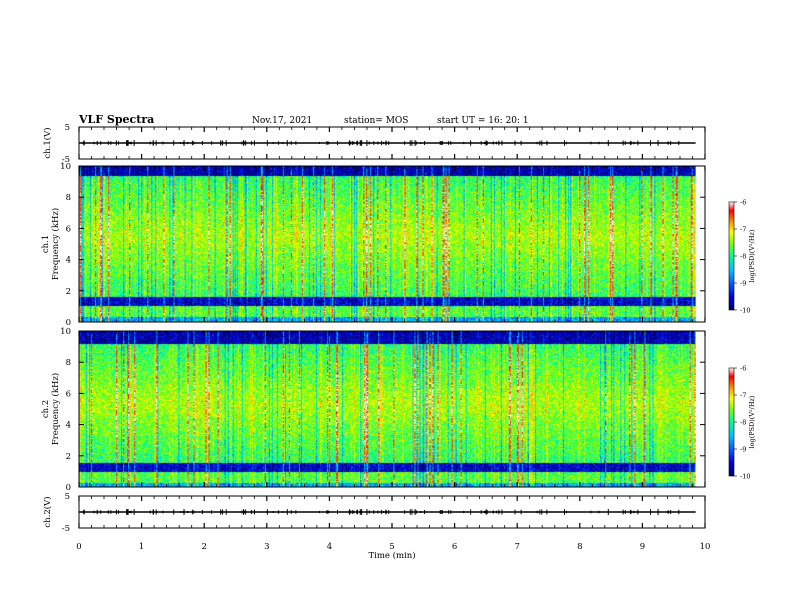 The height and width of the screenshot is (612, 792). What do you see at coordinates (68, 229) in the screenshot?
I see `ch1-spec-ytick-label: 6` at bounding box center [68, 229].